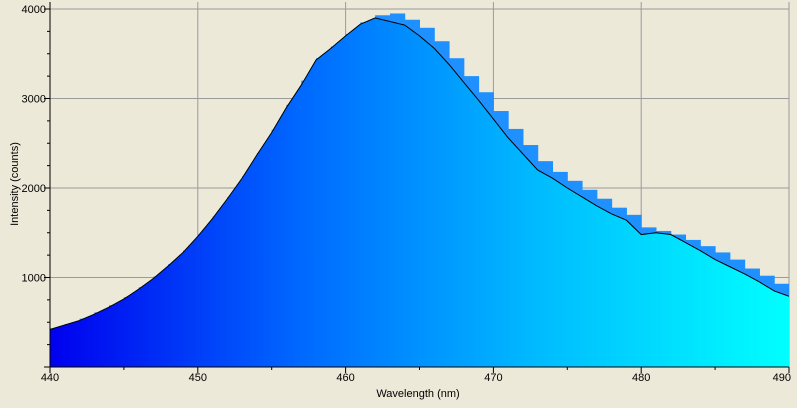  I want to click on y-tick-label: 2000, so click(34, 189).